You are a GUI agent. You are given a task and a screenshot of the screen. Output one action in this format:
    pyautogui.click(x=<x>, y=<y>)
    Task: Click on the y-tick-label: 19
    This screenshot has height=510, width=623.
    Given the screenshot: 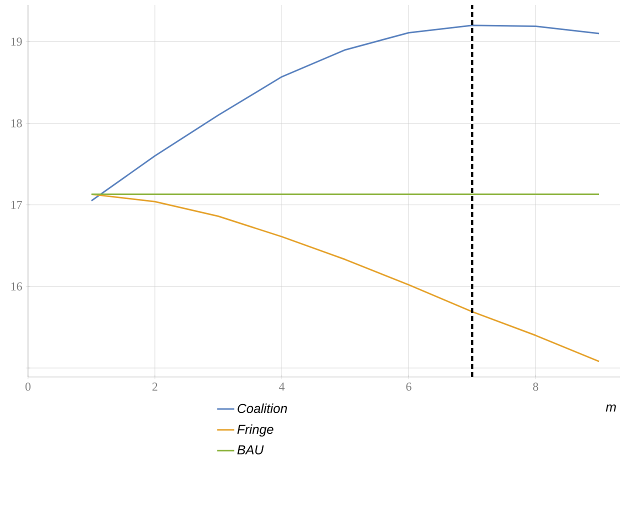 What is the action you would take?
    pyautogui.click(x=16, y=42)
    